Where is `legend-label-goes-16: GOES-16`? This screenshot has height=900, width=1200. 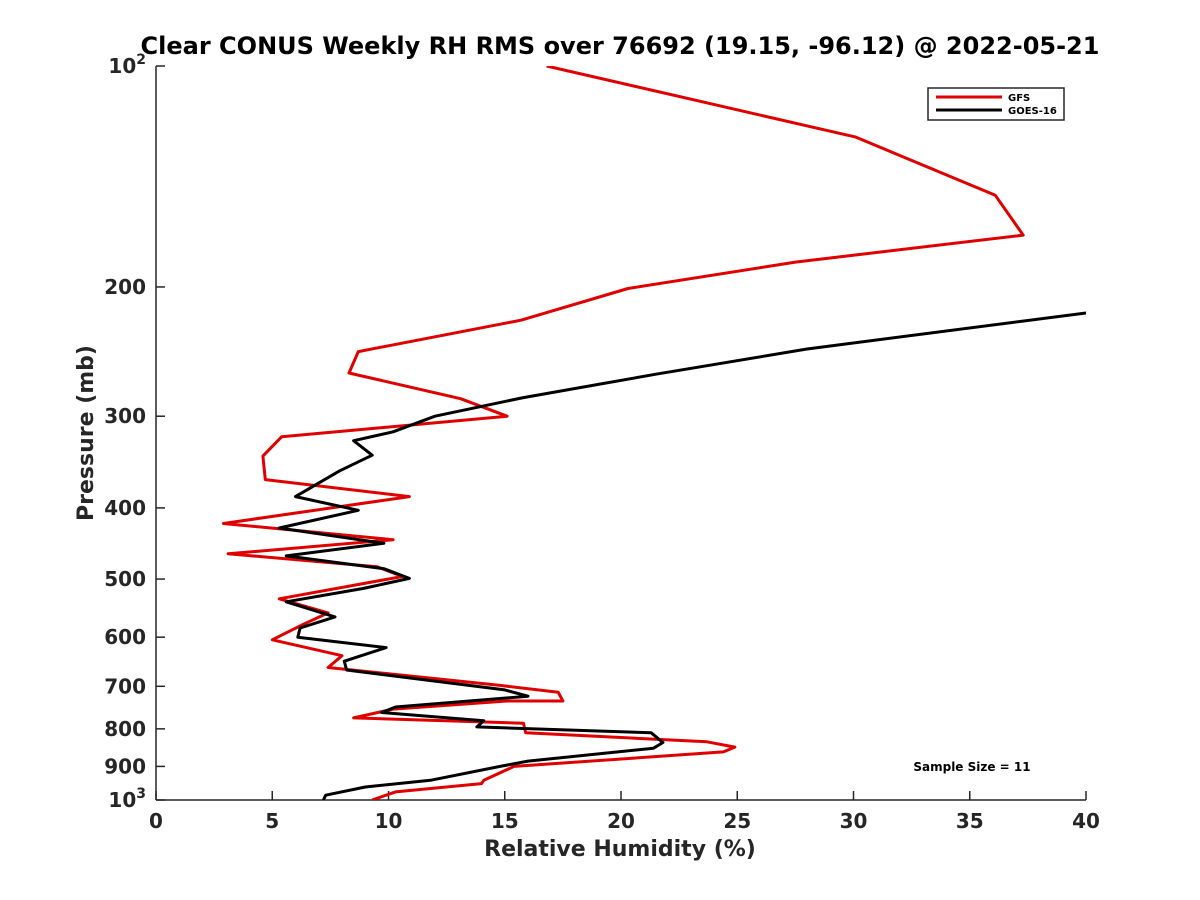
legend-label-goes-16: GOES-16 is located at coordinates (1032, 111).